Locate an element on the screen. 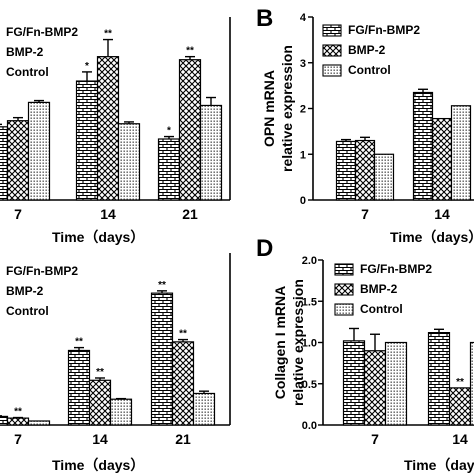  bar-B-s0-c0 is located at coordinates (346, 170).